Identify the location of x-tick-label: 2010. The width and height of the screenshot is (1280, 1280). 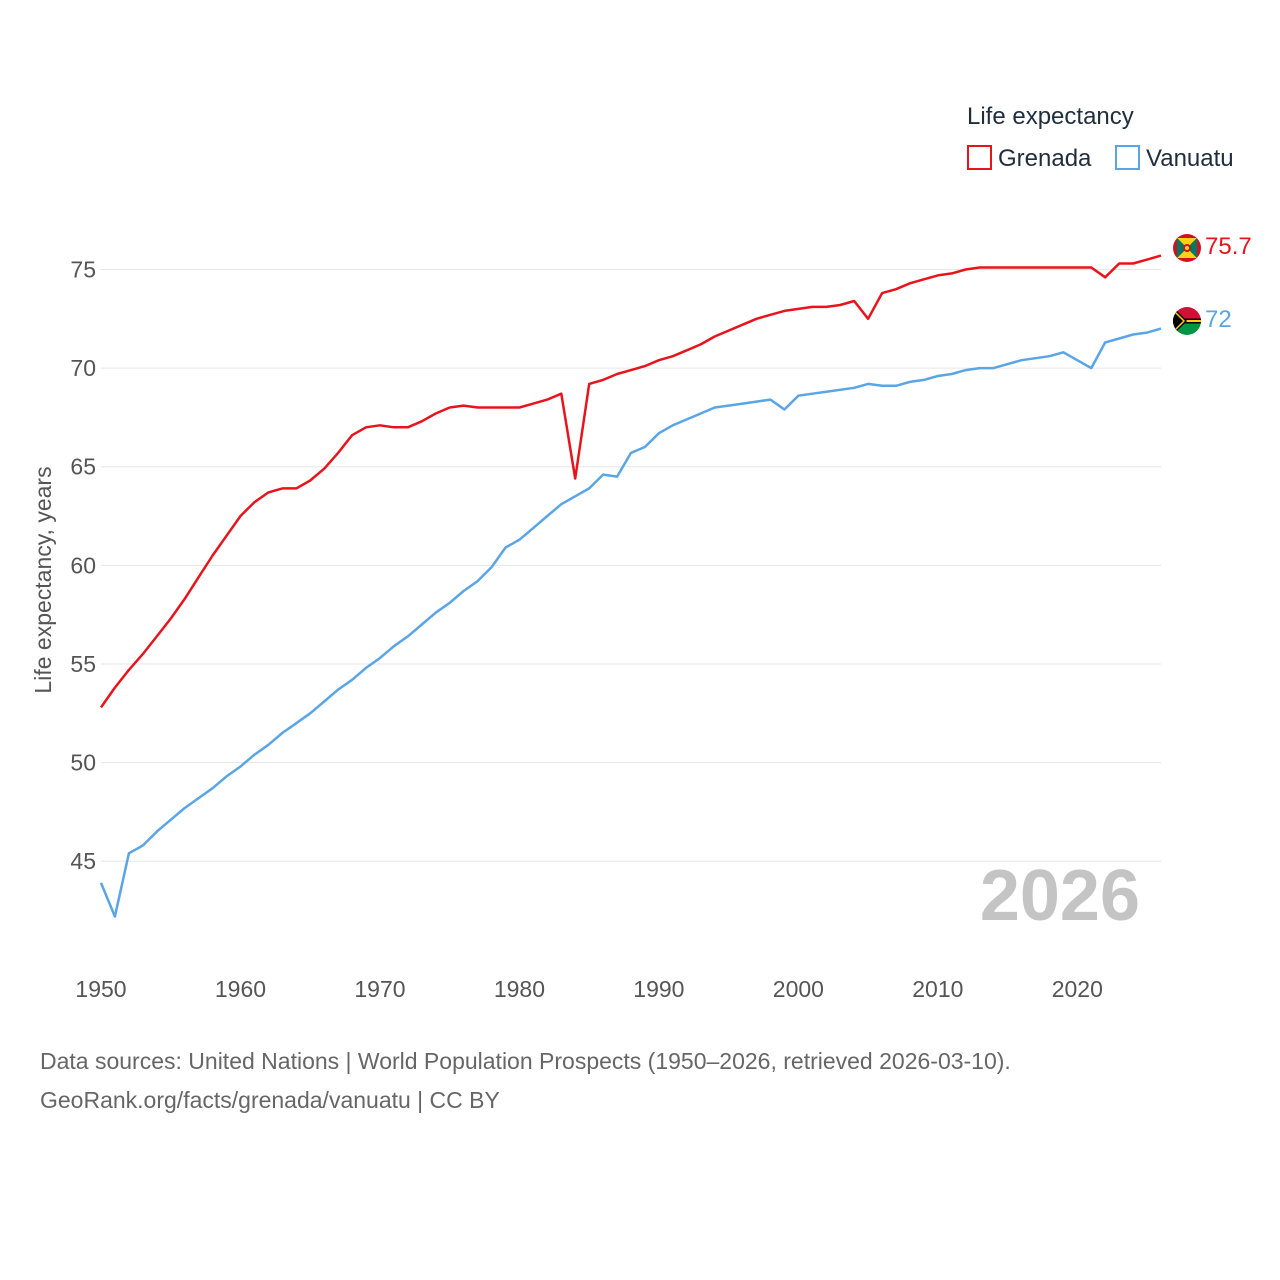
(937, 989).